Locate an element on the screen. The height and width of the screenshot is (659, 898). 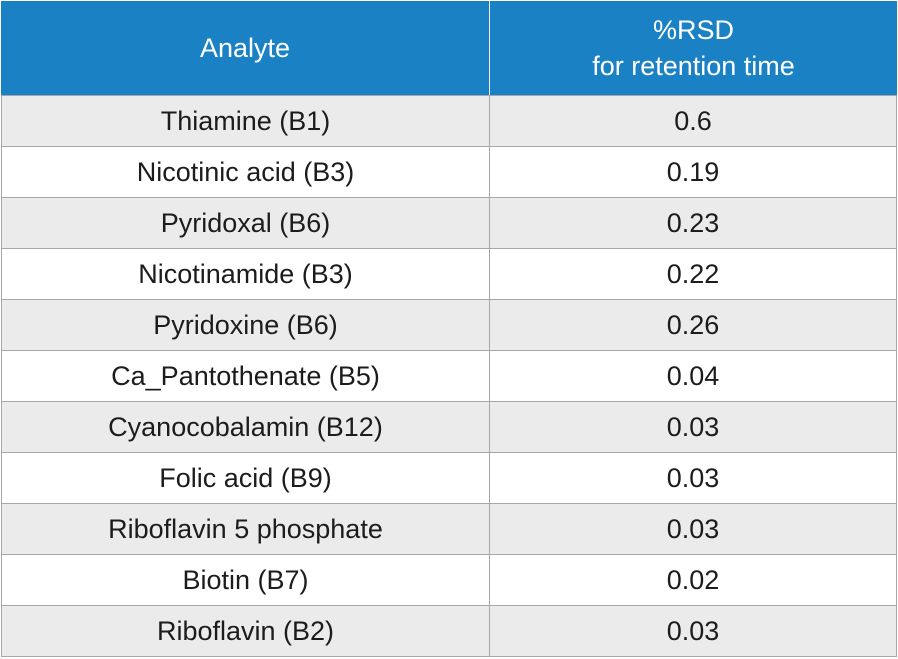
rsd-cell: 0.23 is located at coordinates (693, 222).